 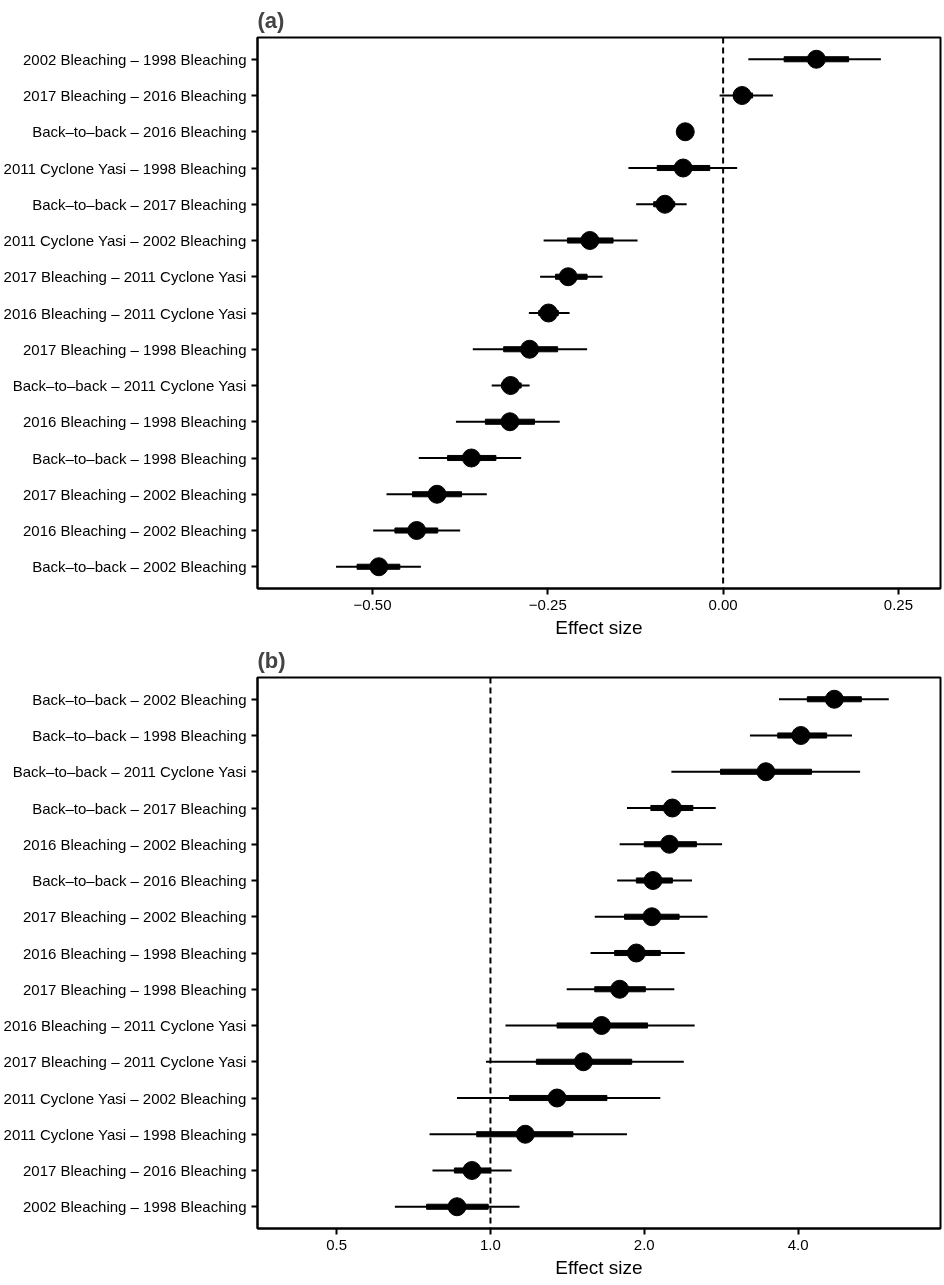 What do you see at coordinates (337, 1244) in the screenshot?
I see `x-tick-label: 0.5` at bounding box center [337, 1244].